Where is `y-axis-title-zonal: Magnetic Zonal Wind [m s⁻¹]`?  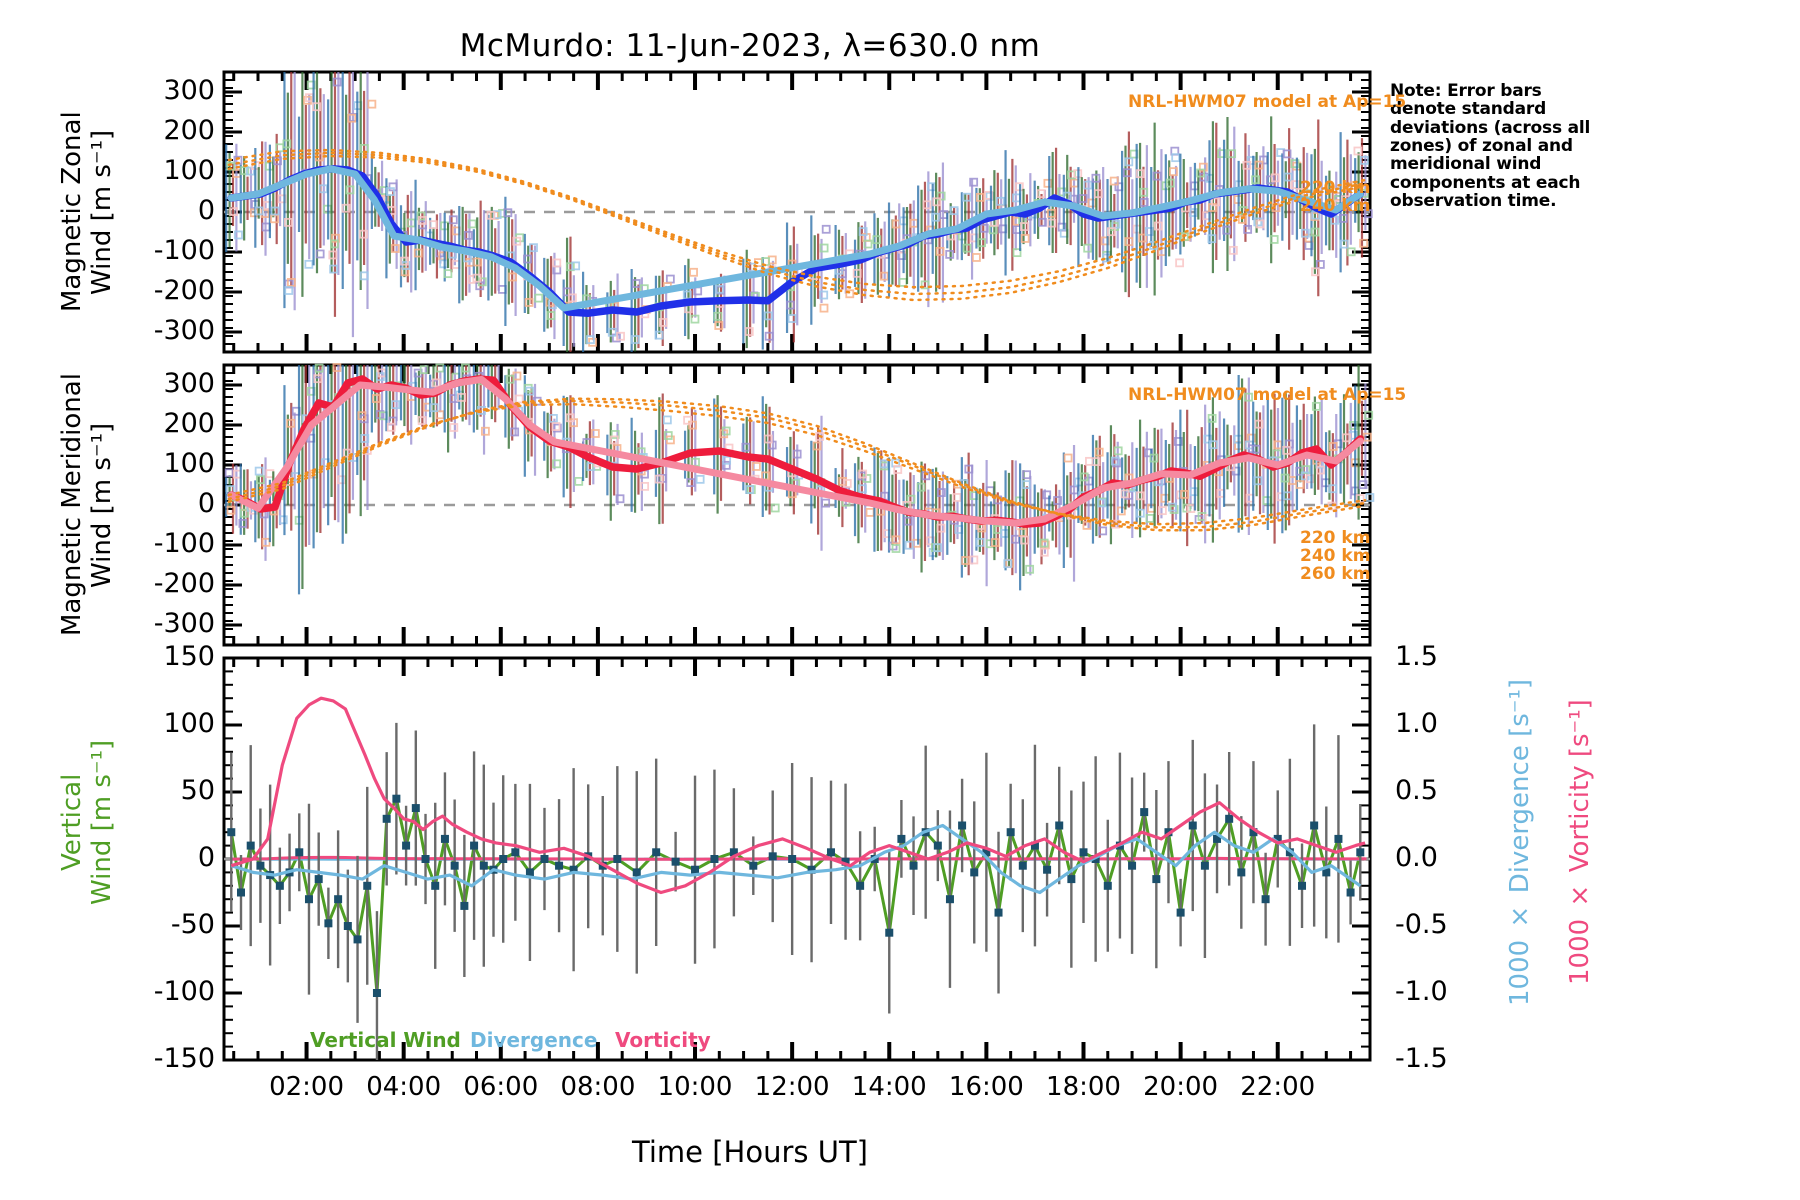 y-axis-title-zonal: Magnetic Zonal Wind [m s⁻¹] is located at coordinates (87, 212).